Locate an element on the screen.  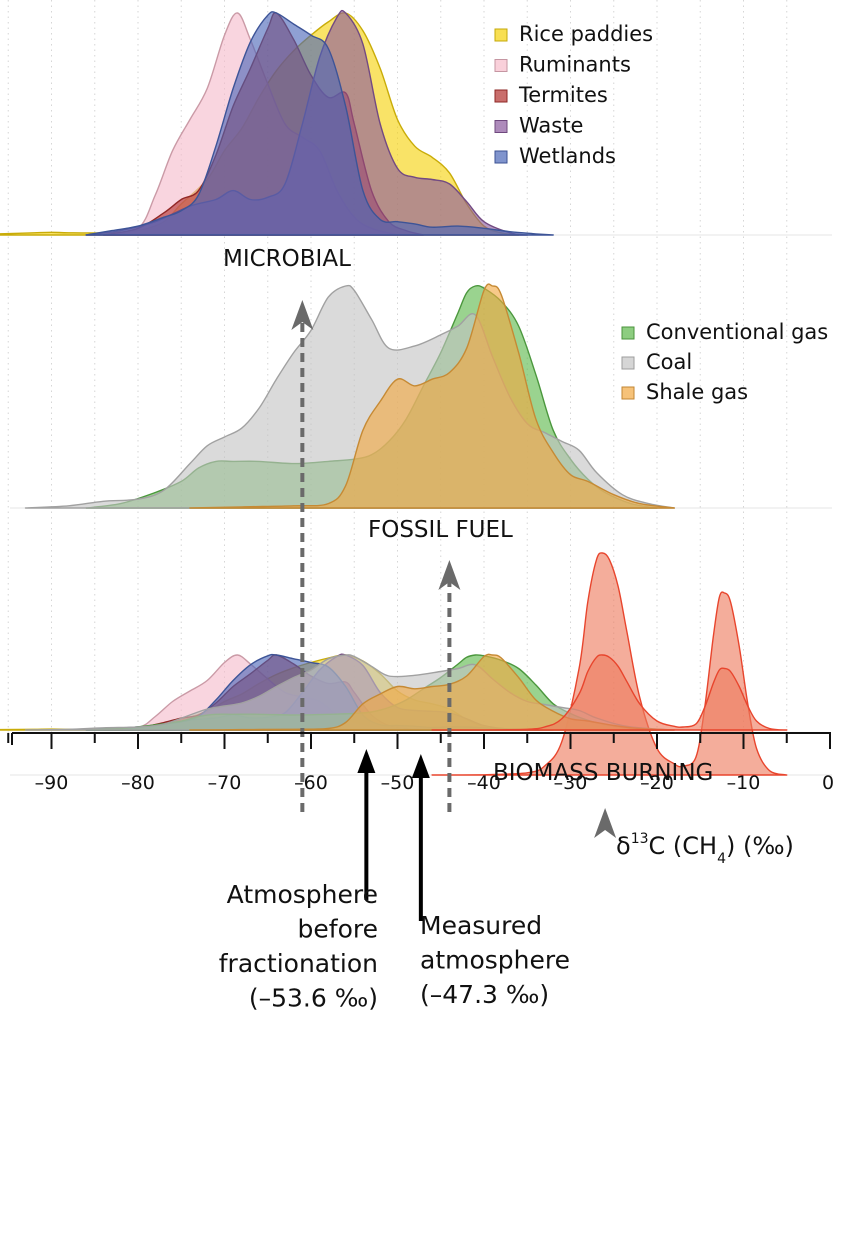
annotation-text-line: fractionation is located at coordinates (298, 963).